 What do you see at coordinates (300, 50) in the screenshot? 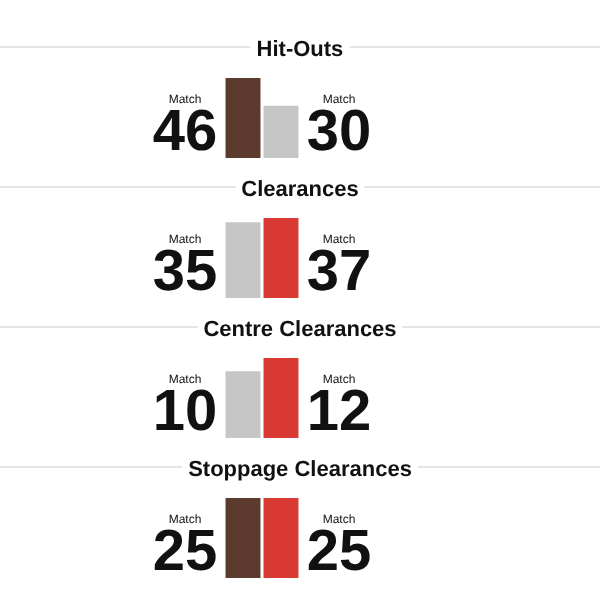
I see `chart-title: Hit-Outs` at bounding box center [300, 50].